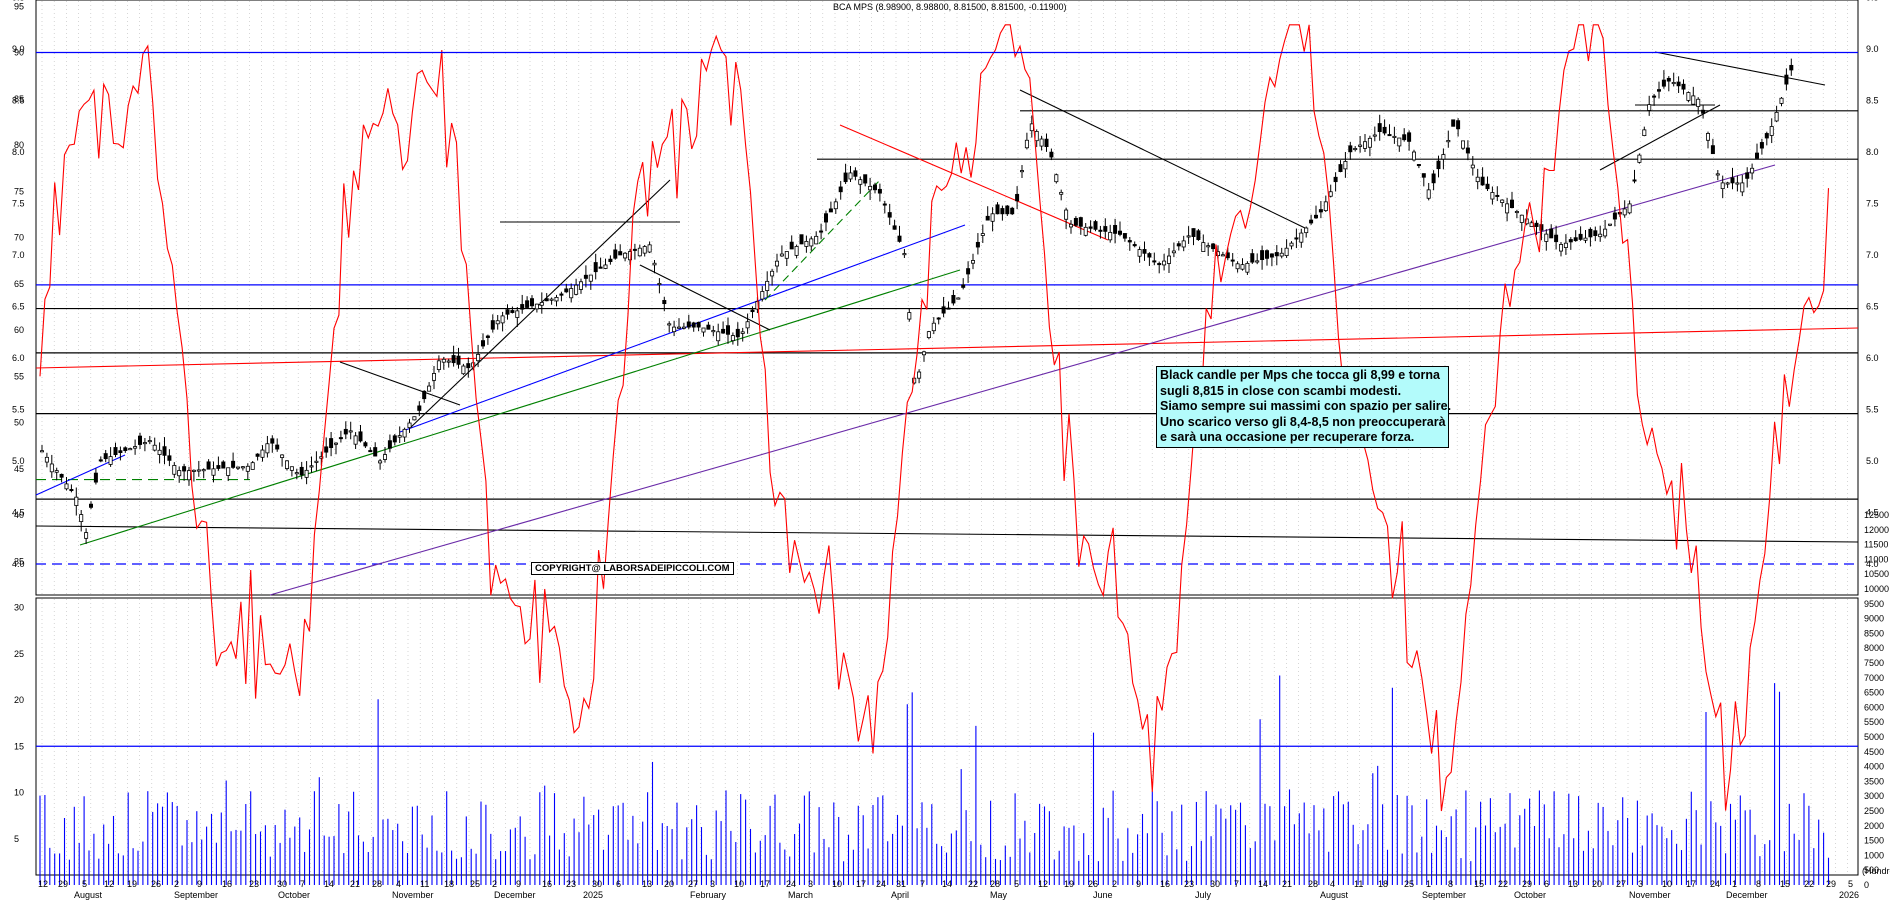 This screenshot has height=902, width=1890. Describe the element at coordinates (515, 895) in the screenshot. I see `x-month-label: December` at that location.